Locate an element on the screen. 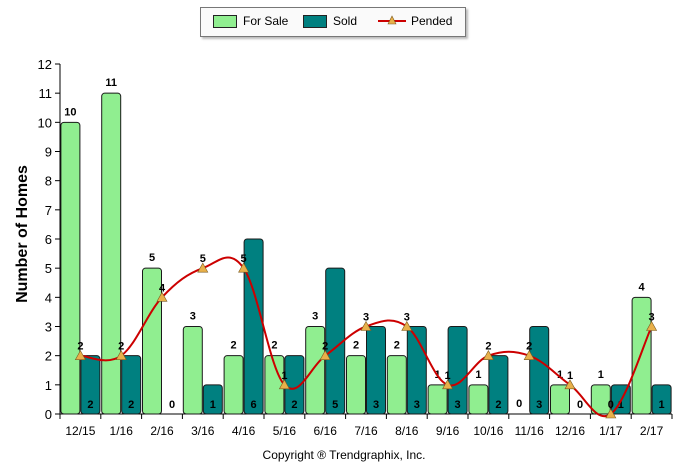  y-tick-label: 10 is located at coordinates (45, 122).